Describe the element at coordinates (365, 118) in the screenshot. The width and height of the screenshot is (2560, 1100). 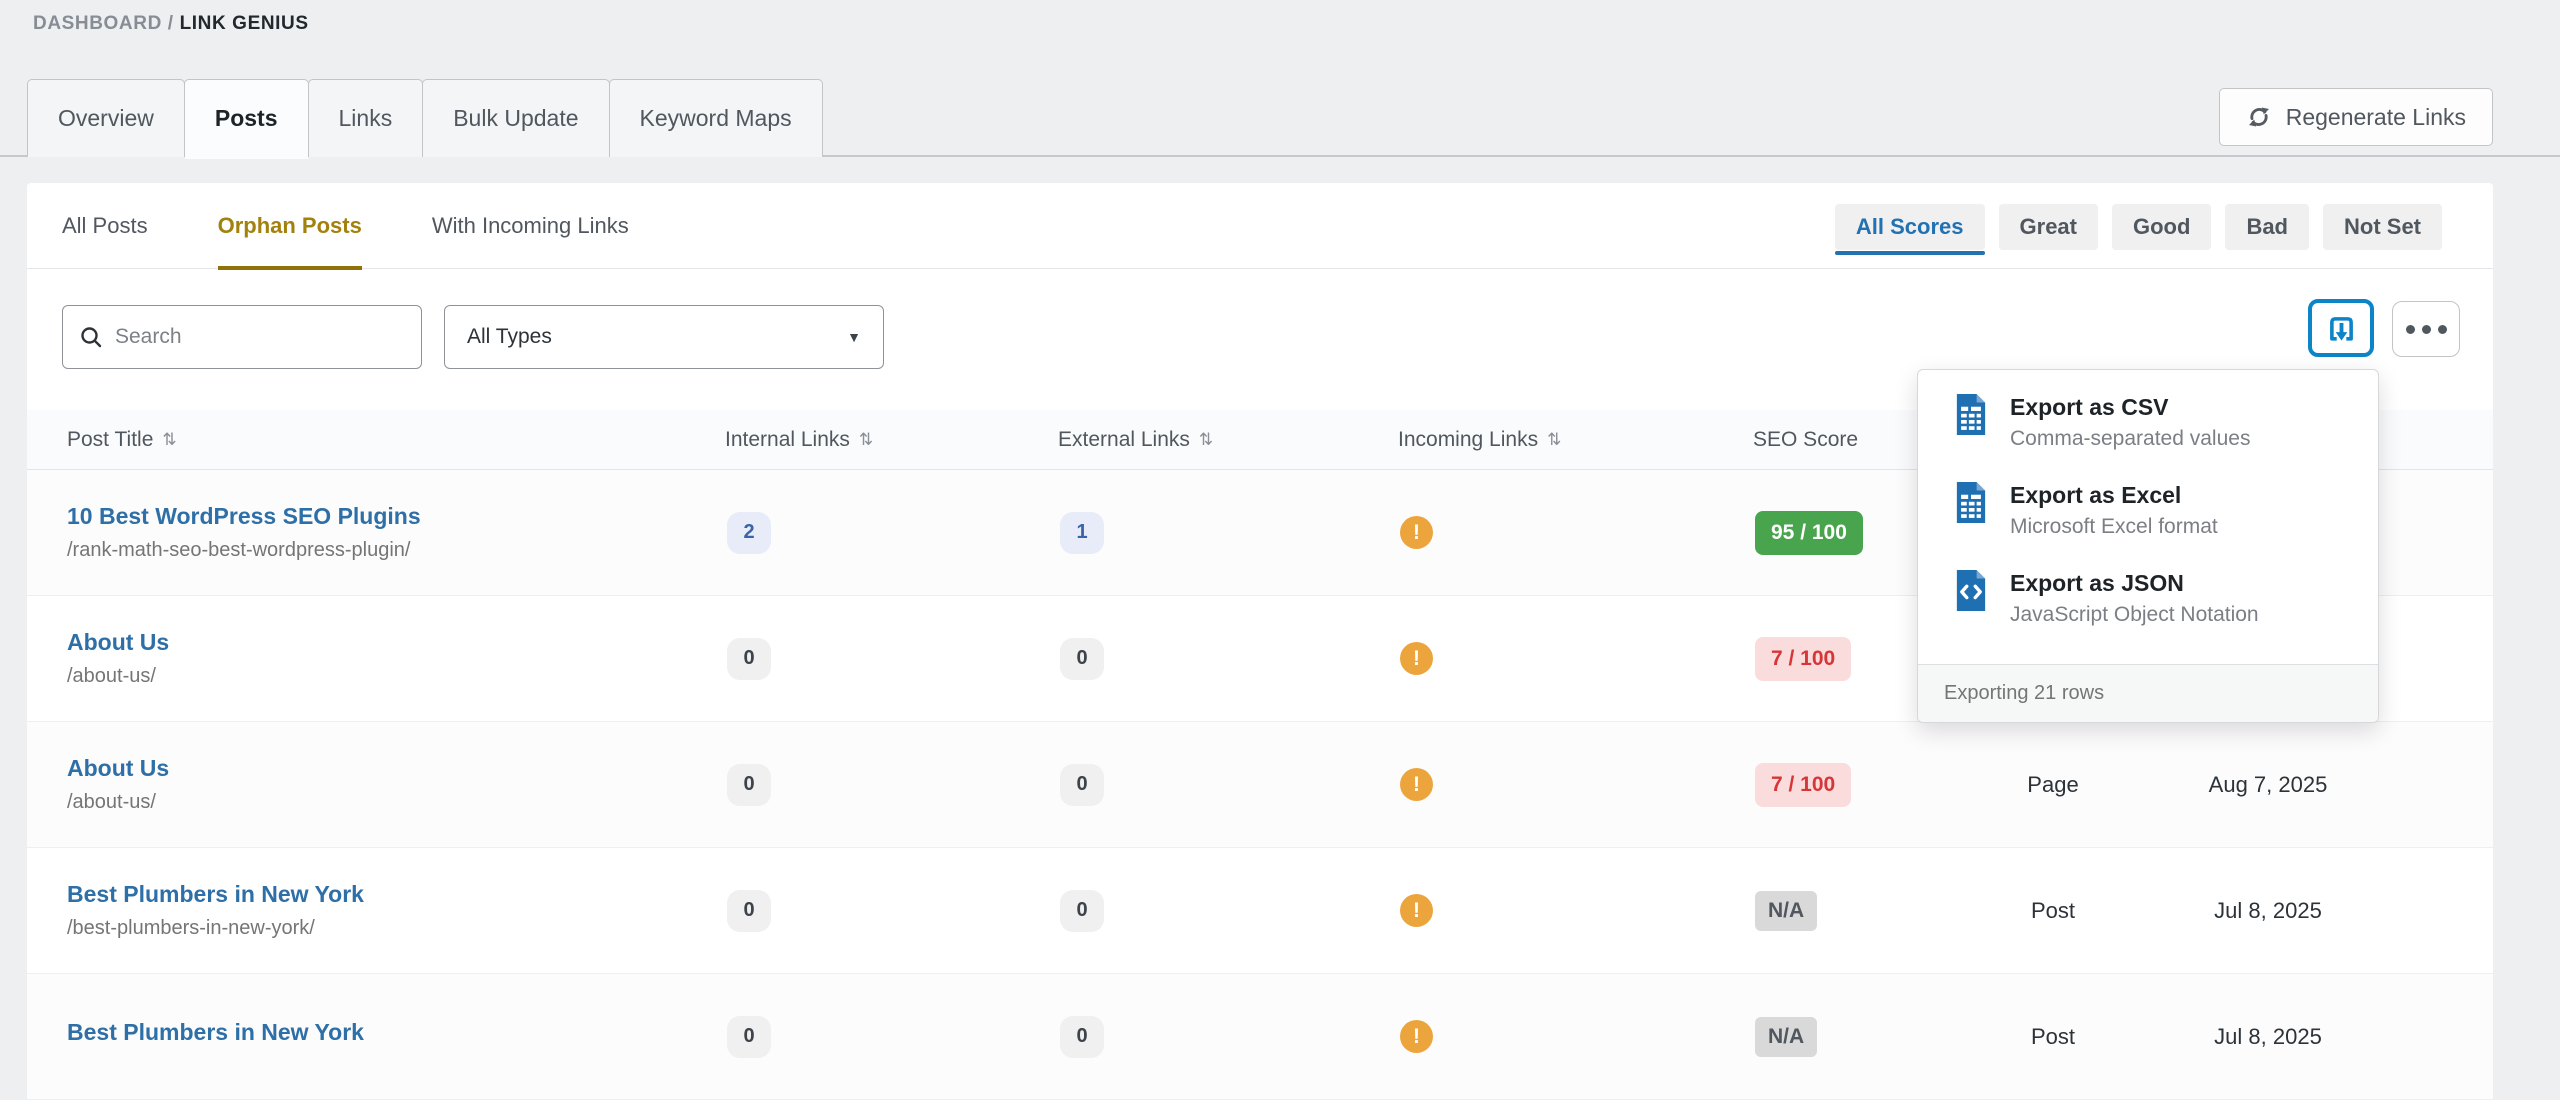
I see `tab-links: Links` at that location.